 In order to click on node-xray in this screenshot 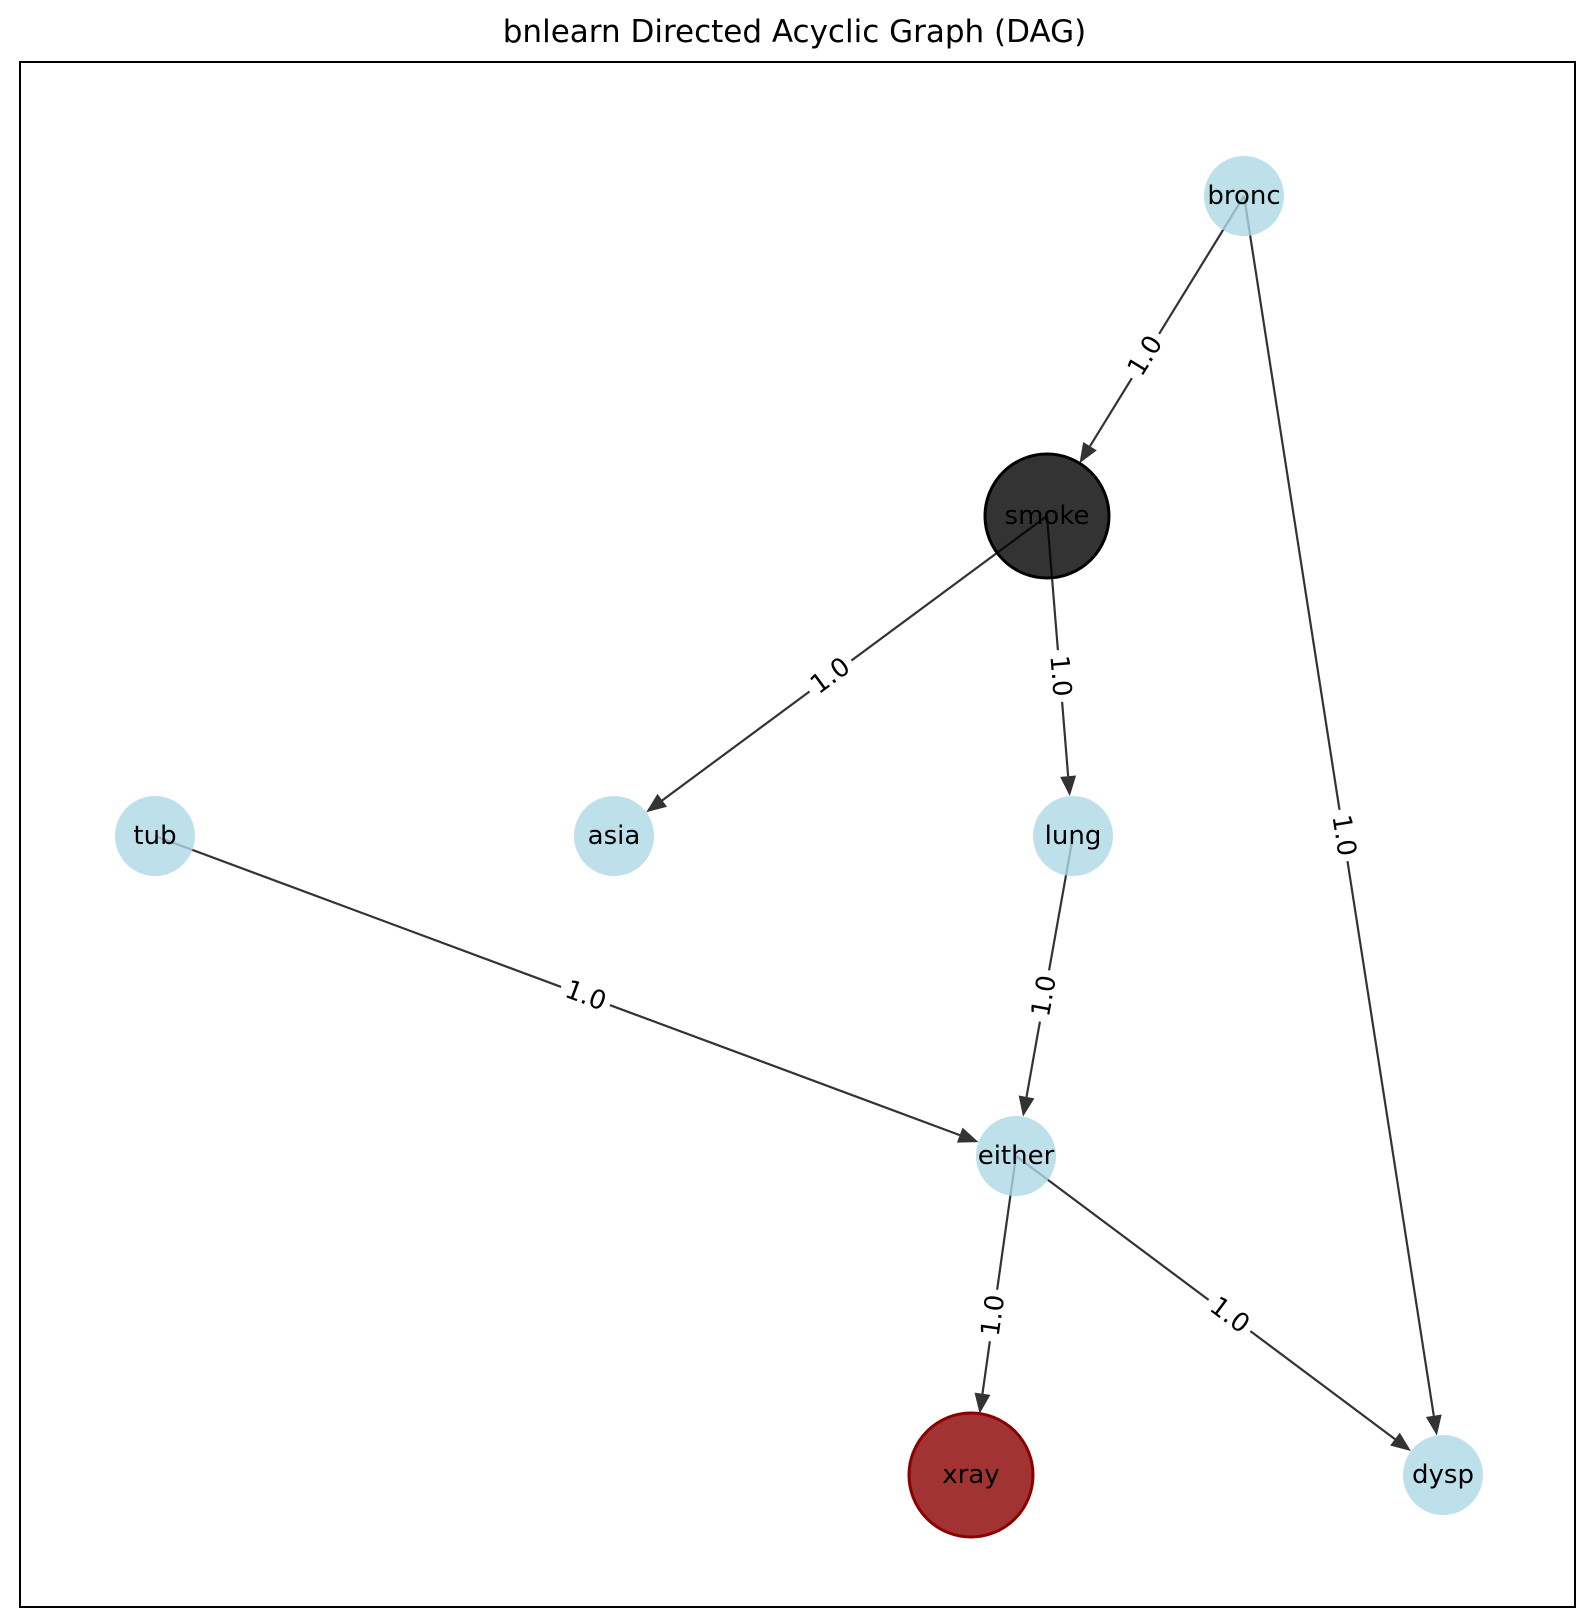, I will do `click(971, 1475)`.